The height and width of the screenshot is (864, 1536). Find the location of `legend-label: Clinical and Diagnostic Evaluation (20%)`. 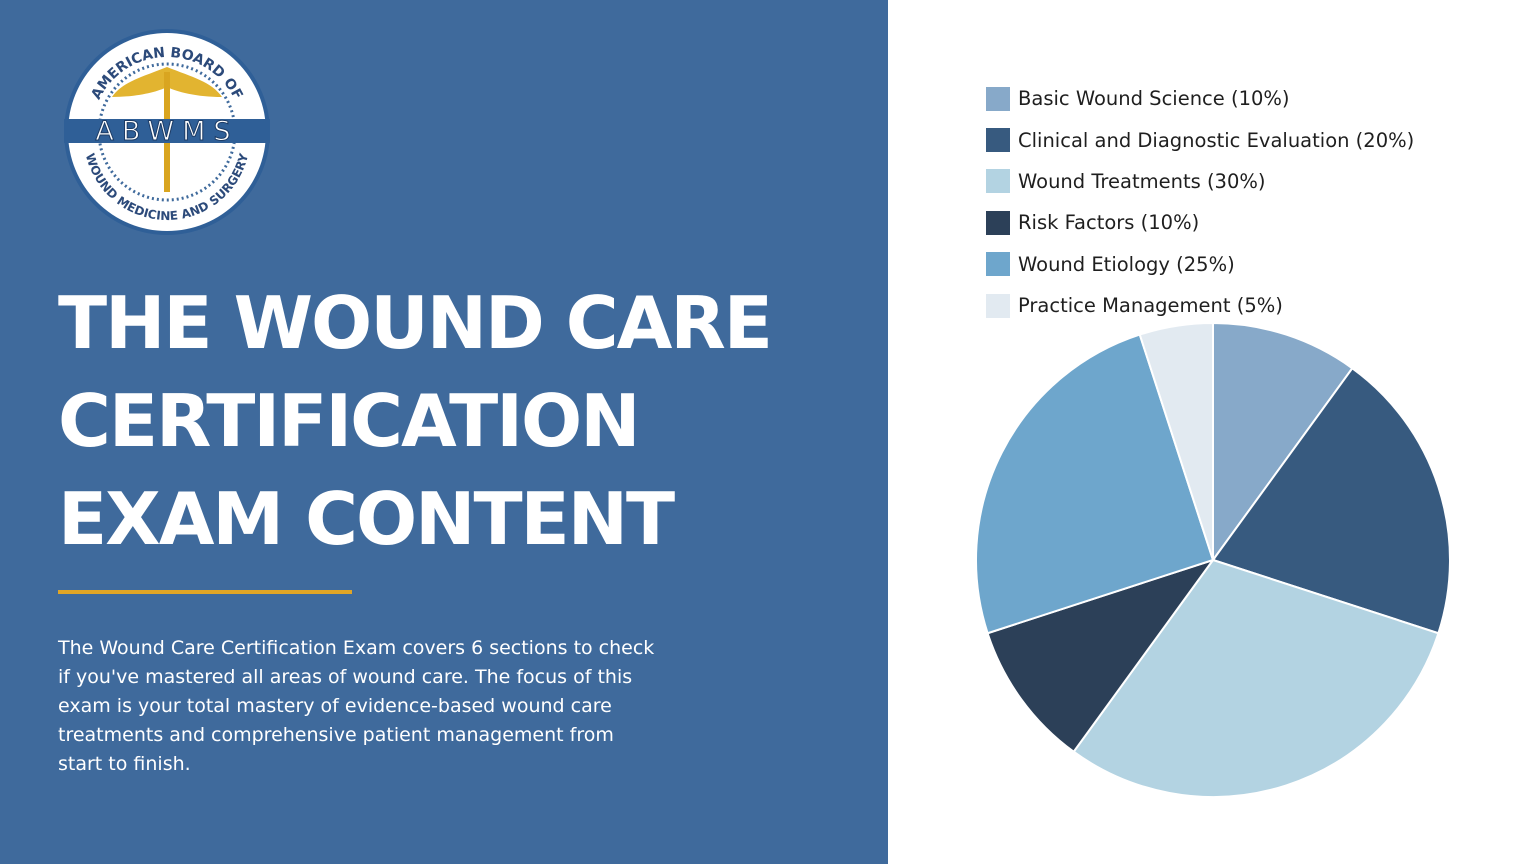

legend-label: Clinical and Diagnostic Evaluation (20%) is located at coordinates (1216, 140).